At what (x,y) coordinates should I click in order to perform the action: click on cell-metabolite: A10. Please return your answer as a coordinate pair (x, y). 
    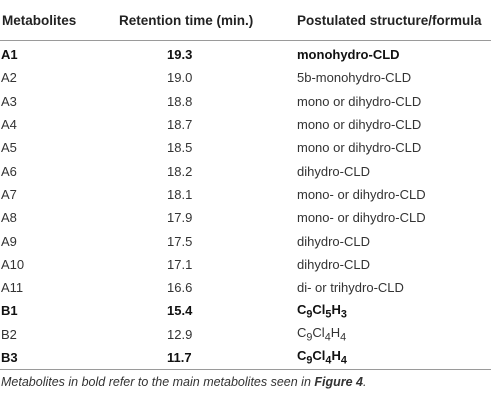
    Looking at the image, I should click on (13, 264).